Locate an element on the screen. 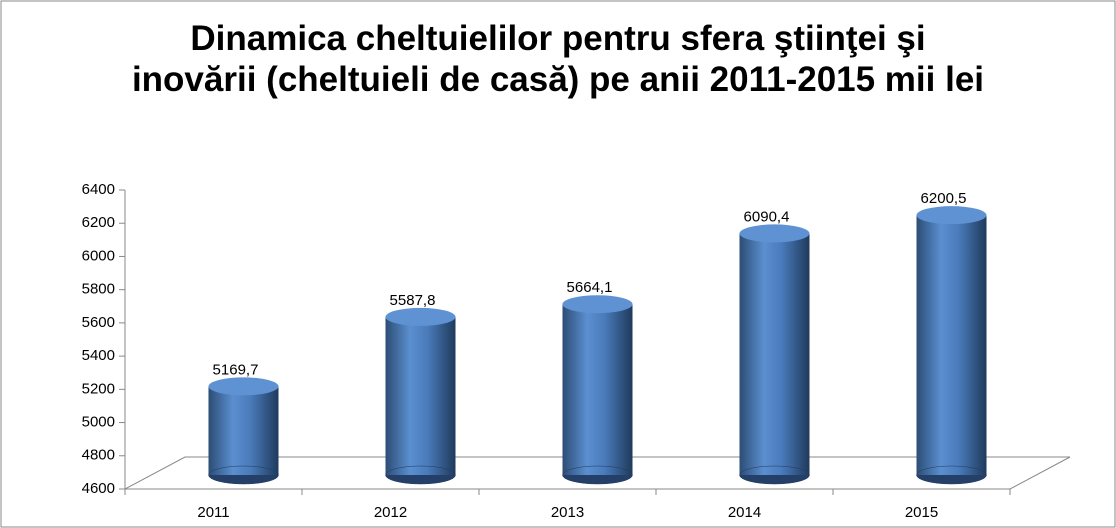  x-tick-label: 2013 is located at coordinates (567, 512).